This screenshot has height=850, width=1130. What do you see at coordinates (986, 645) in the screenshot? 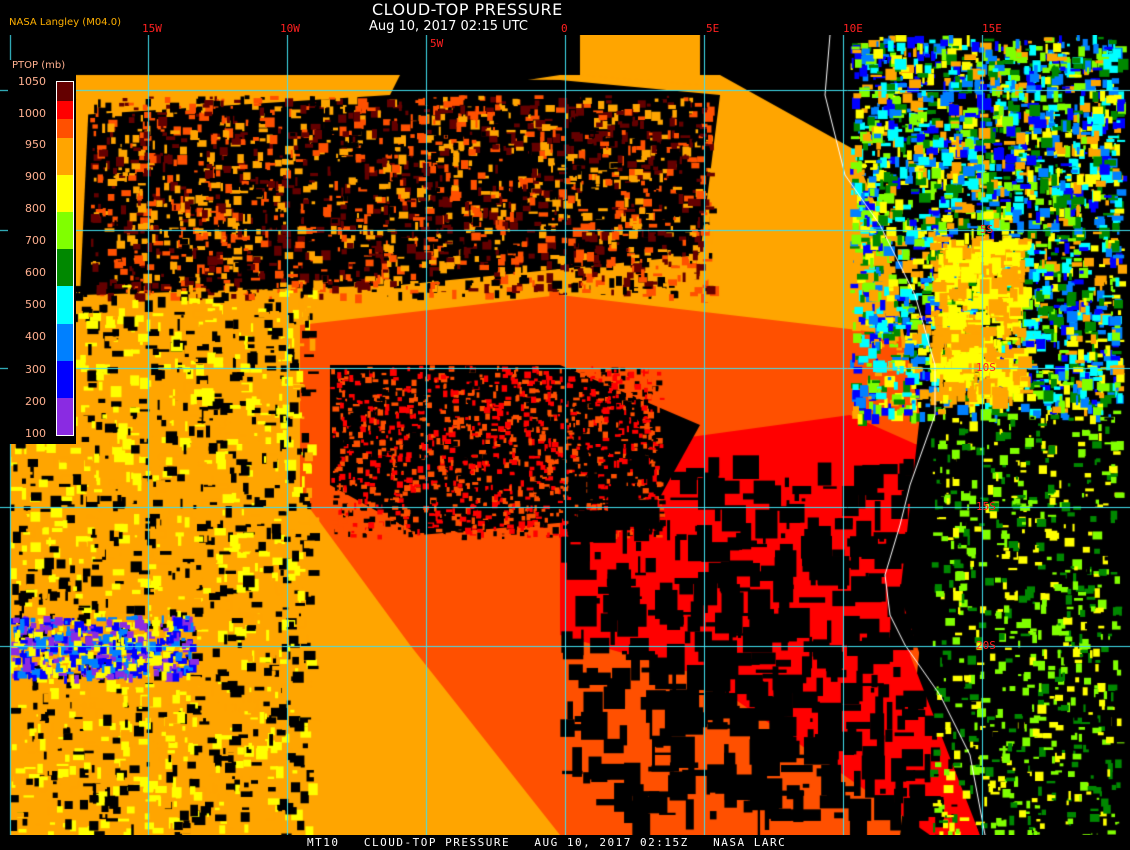
I see `lat-label: 20S` at bounding box center [986, 645].